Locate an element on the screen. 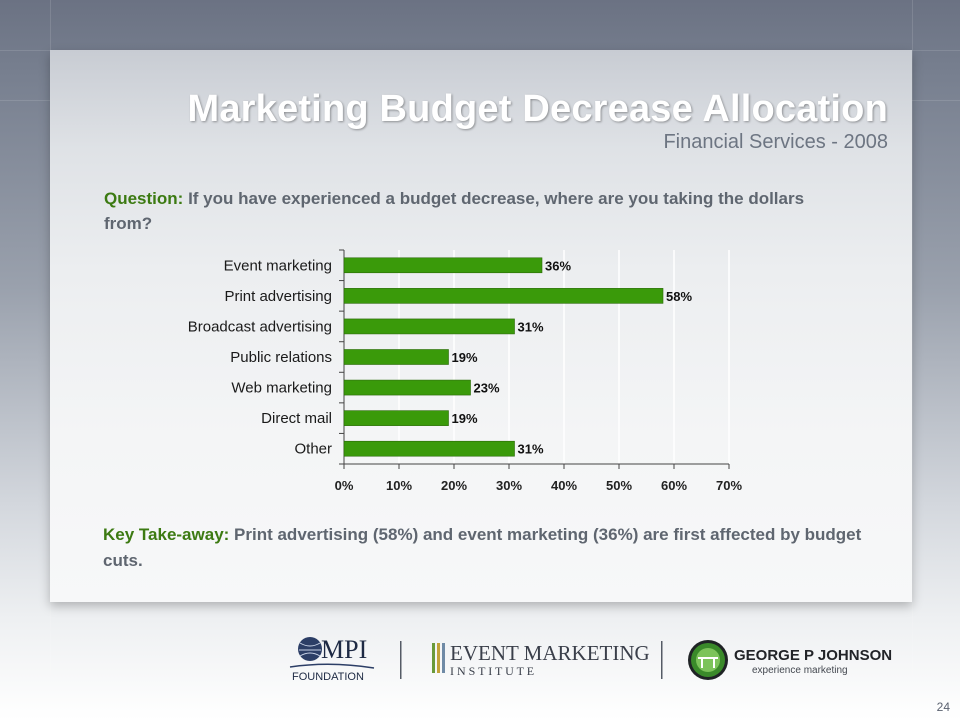 The height and width of the screenshot is (720, 960). x-tick-label: 0% is located at coordinates (344, 485).